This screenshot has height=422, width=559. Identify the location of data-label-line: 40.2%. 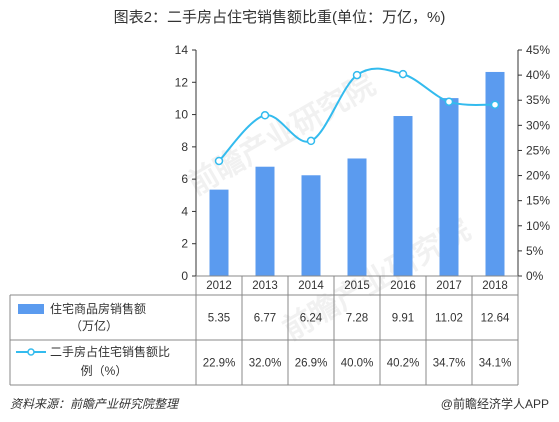
(403, 364).